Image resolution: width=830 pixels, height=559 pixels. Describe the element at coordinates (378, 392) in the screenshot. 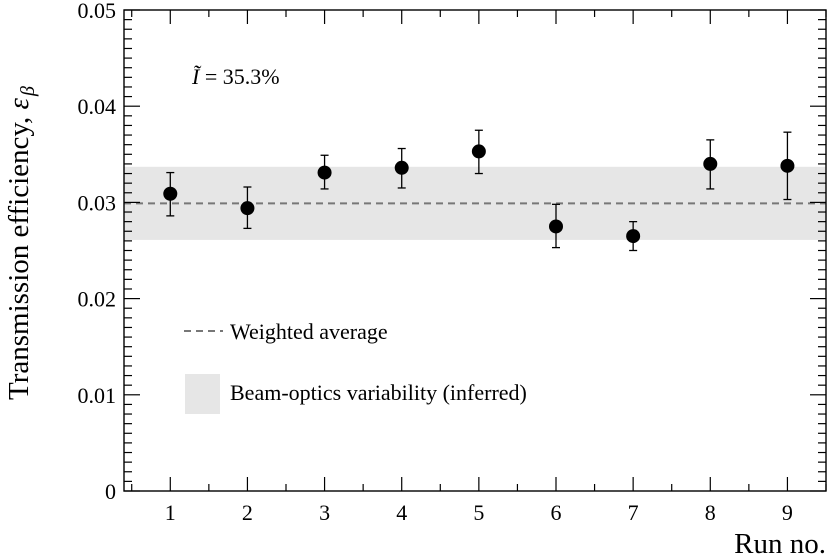

I see `legend-label-band: Beam-optics variability (inferred)` at that location.